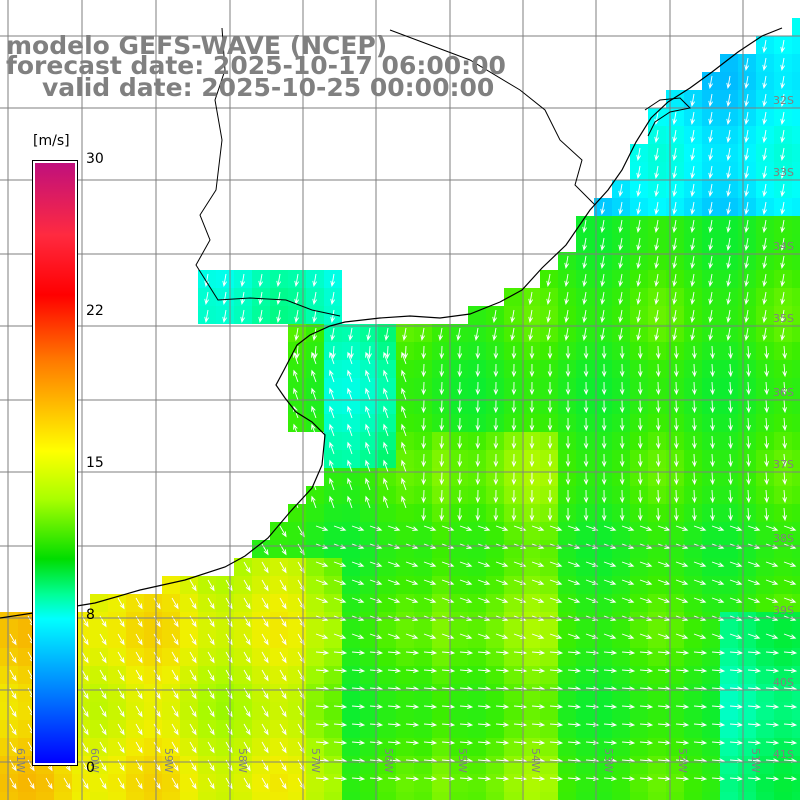  I want to click on latitude-label: 39S, so click(783, 610).